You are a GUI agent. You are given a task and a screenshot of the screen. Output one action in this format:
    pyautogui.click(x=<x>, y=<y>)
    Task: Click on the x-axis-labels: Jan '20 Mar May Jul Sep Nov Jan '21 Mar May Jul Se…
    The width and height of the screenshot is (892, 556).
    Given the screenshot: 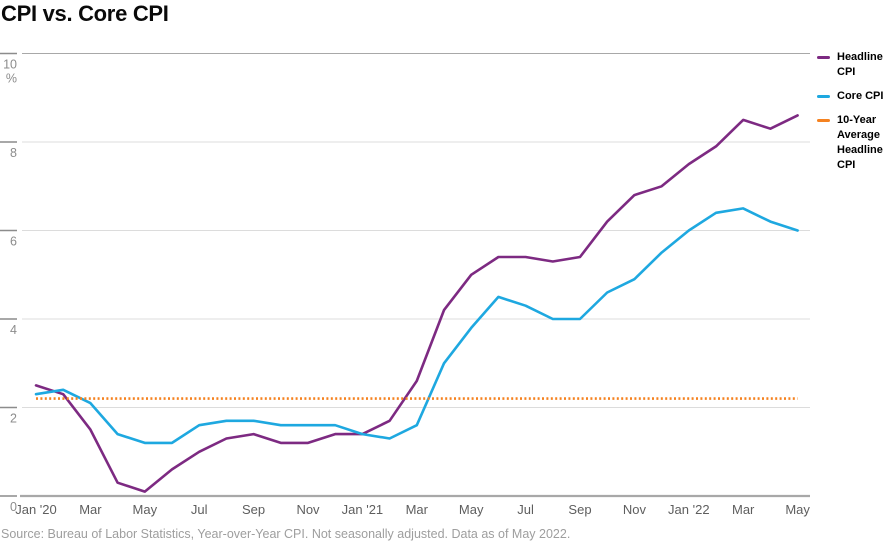 What is the action you would take?
    pyautogui.click(x=412, y=509)
    